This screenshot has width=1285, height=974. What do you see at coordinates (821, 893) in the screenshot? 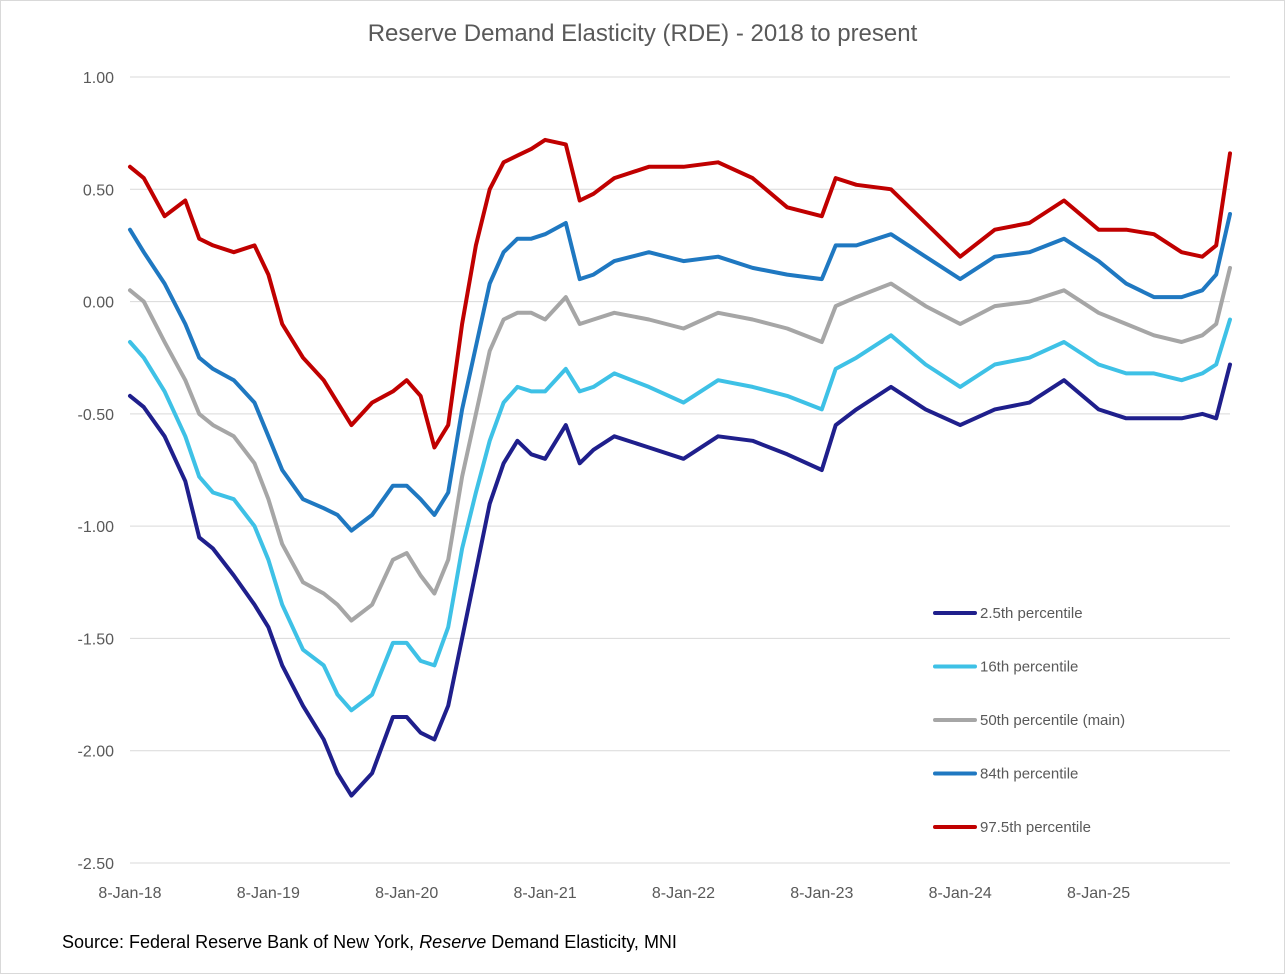
I see `x-tick-label: 8-Jan-23` at bounding box center [821, 893].